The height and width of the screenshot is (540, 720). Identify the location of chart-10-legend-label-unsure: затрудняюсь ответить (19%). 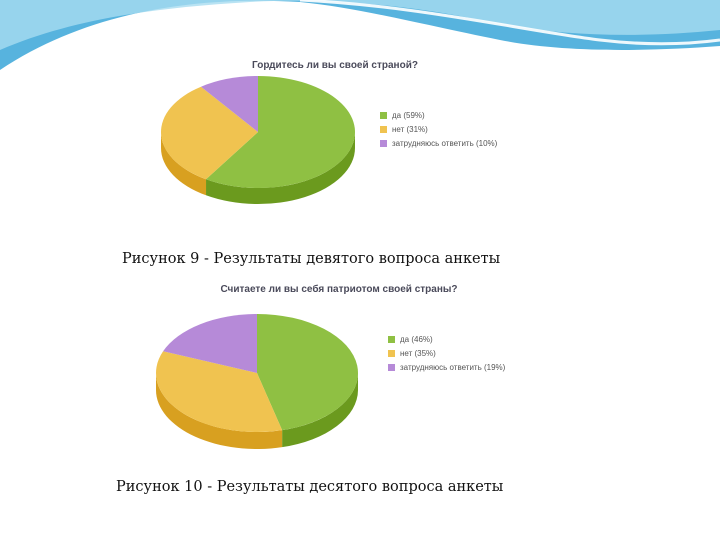
(453, 367).